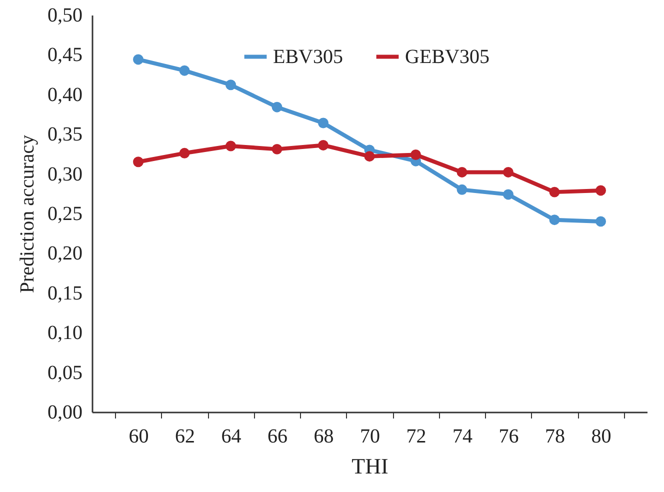  I want to click on y-tick-label: 0,20, so click(65, 253).